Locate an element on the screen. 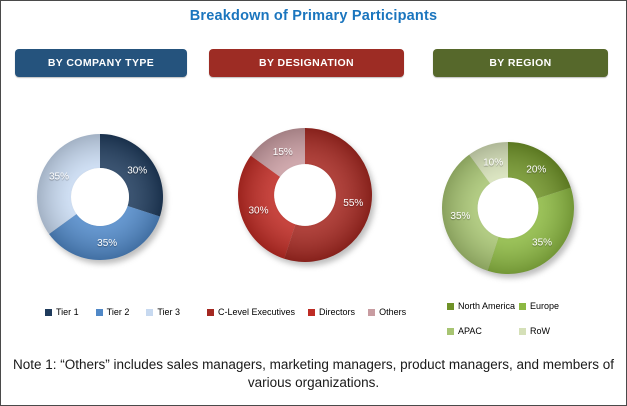  legend-label: RoW is located at coordinates (540, 331).